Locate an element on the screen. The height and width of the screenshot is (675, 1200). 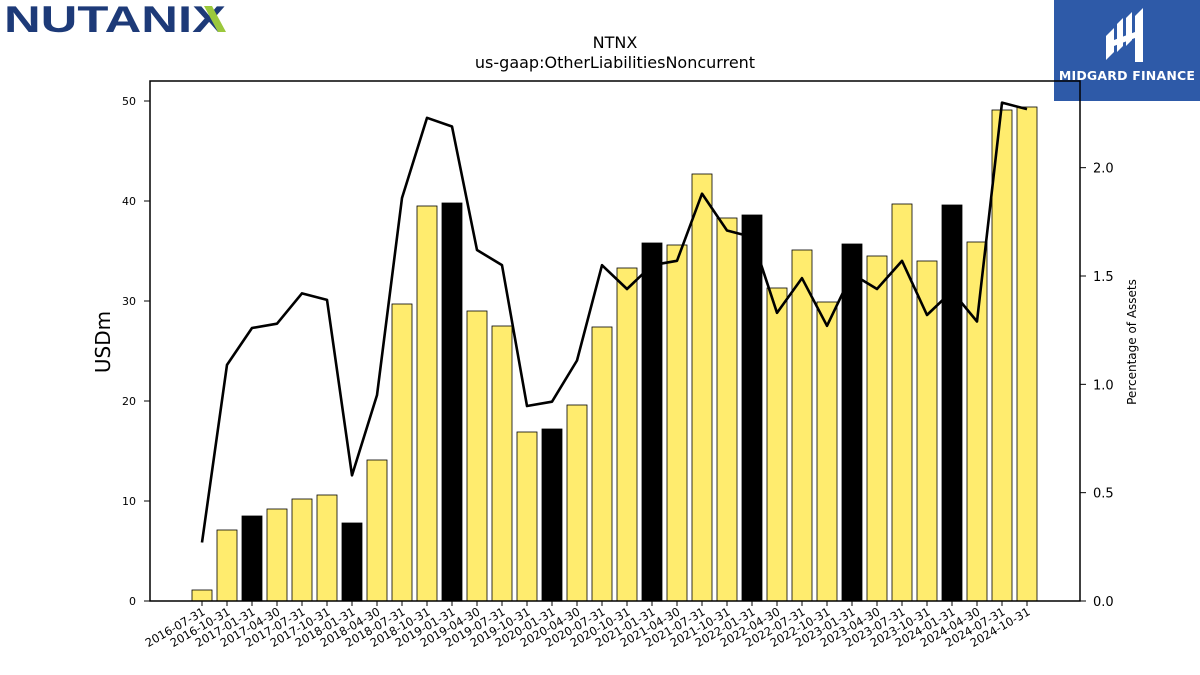
chart-title: NTNX is located at coordinates (615, 42).